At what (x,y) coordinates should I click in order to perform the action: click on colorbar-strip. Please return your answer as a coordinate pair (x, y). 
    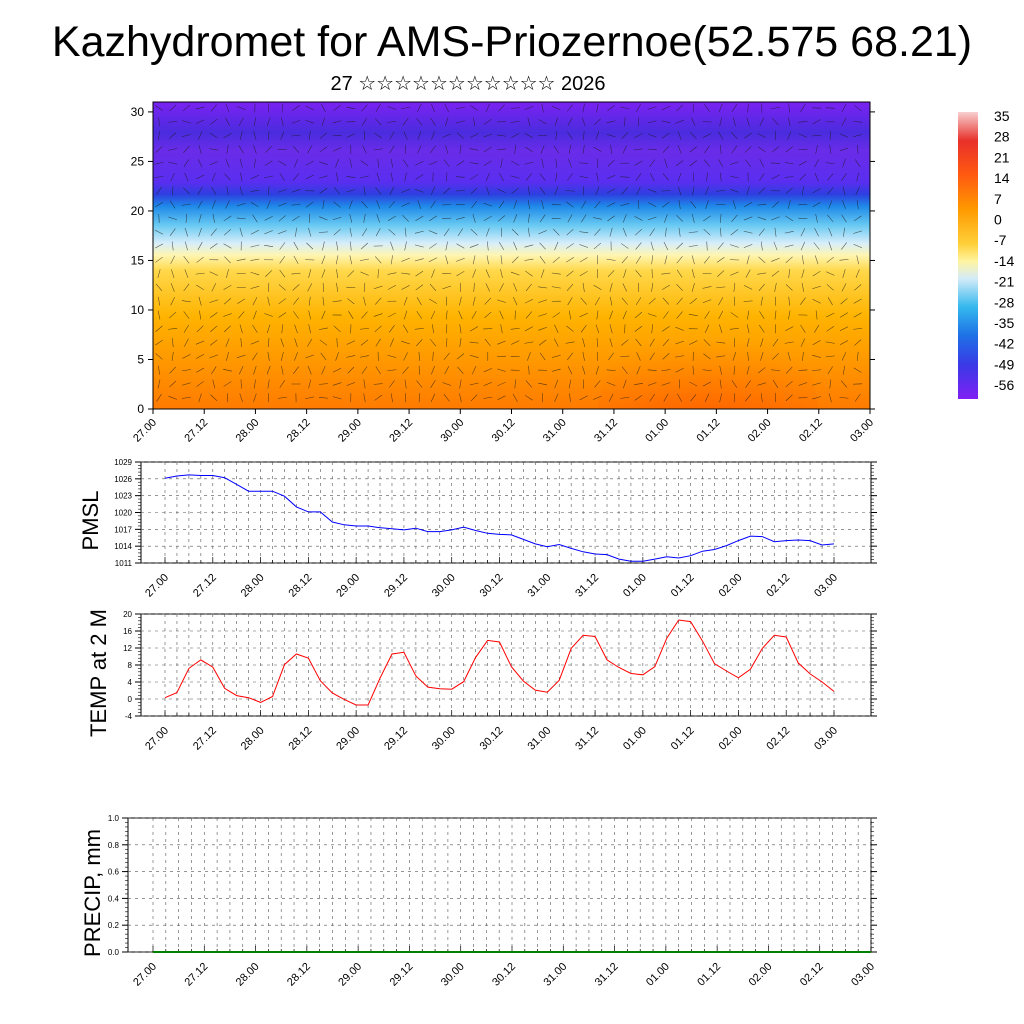
    Looking at the image, I should click on (968, 255).